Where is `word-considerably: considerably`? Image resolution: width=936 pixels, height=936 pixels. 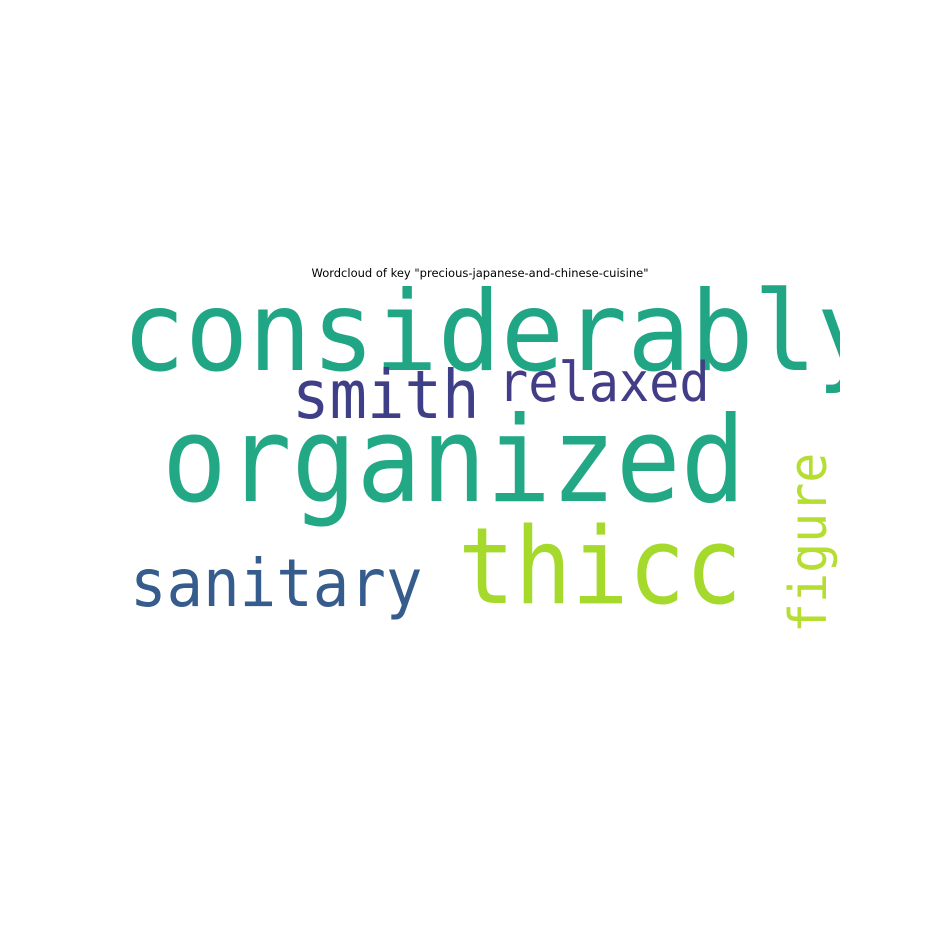
word-considerably: considerably is located at coordinates (481, 340).